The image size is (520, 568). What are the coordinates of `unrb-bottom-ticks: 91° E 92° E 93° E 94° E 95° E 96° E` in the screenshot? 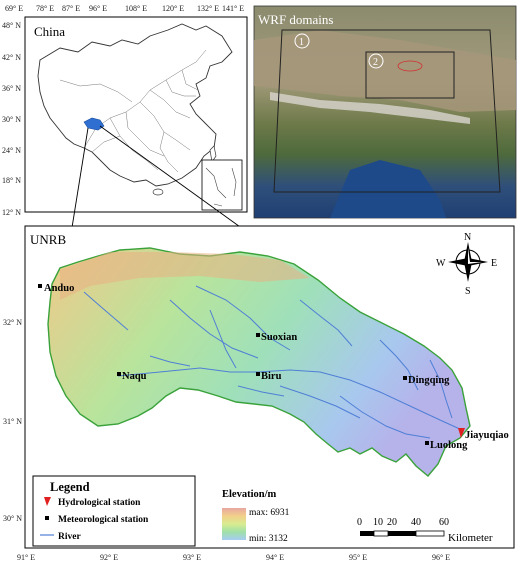 It's located at (233, 557).